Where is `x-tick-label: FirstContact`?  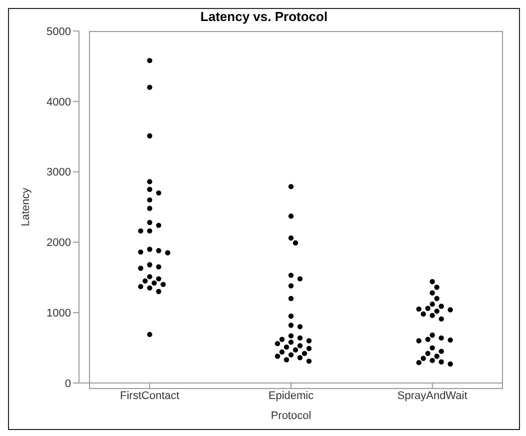
x-tick-label: FirstContact is located at coordinates (150, 396).